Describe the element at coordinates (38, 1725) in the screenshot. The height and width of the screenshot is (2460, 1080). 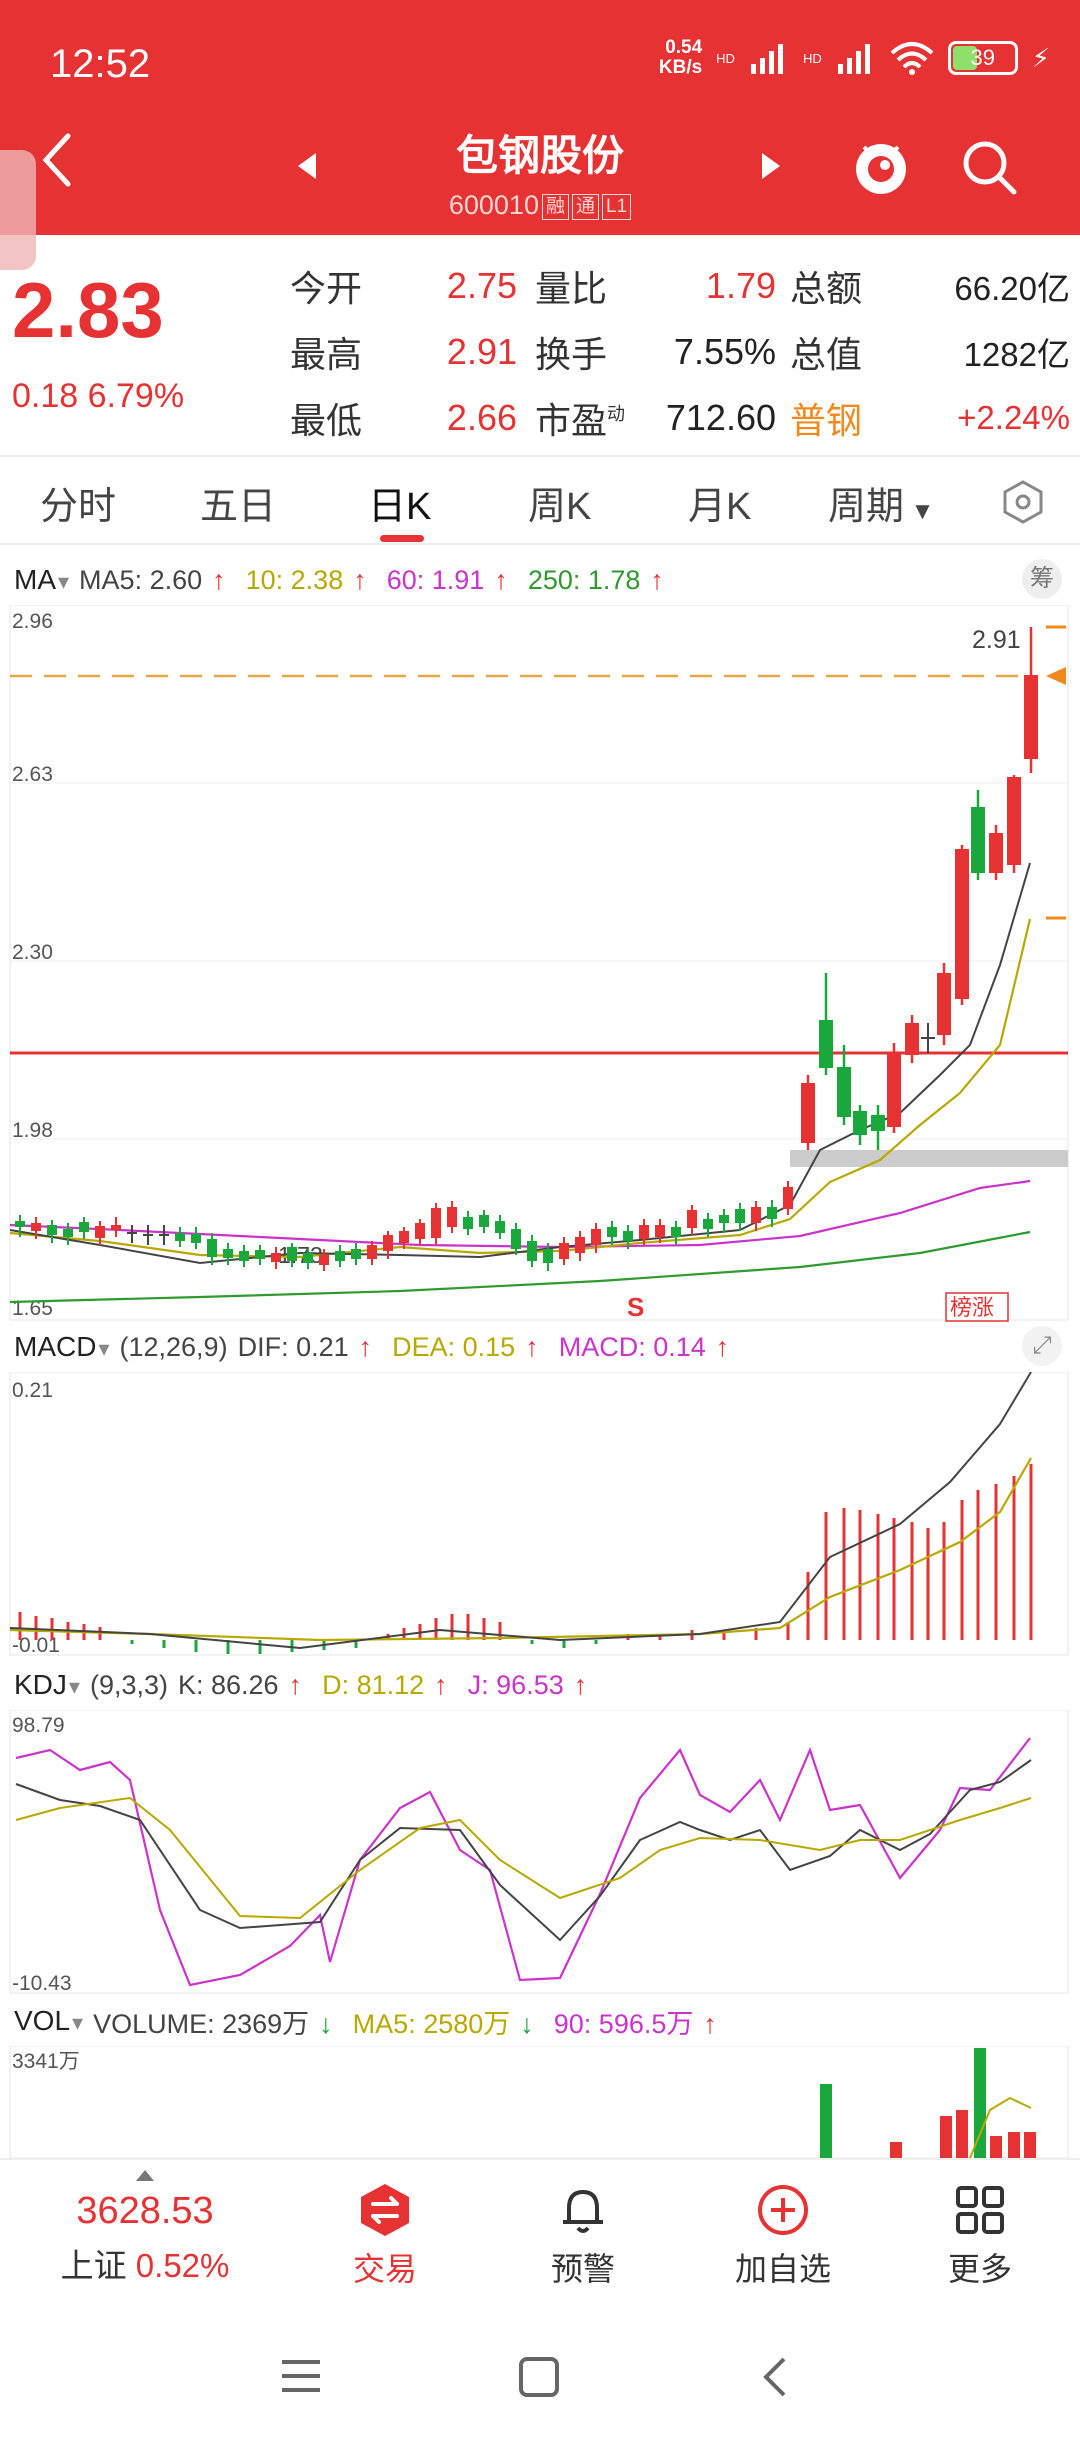
I see `kdj-y-top: 98.79` at that location.